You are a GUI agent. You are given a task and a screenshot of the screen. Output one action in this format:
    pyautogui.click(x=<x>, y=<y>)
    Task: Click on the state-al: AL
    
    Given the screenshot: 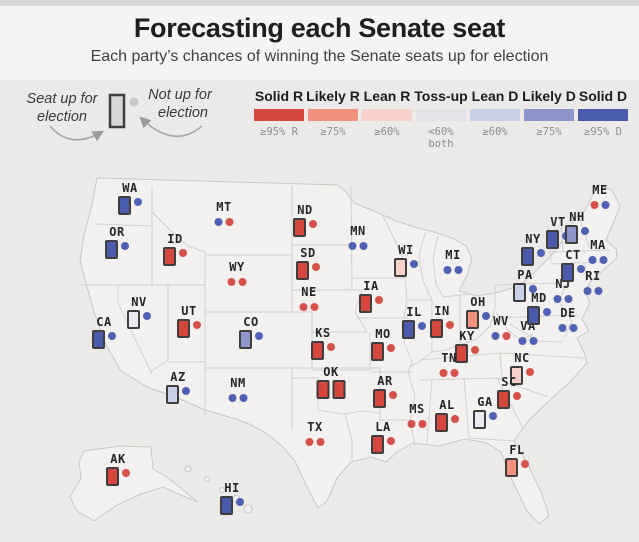 What is the action you would take?
    pyautogui.click(x=447, y=415)
    